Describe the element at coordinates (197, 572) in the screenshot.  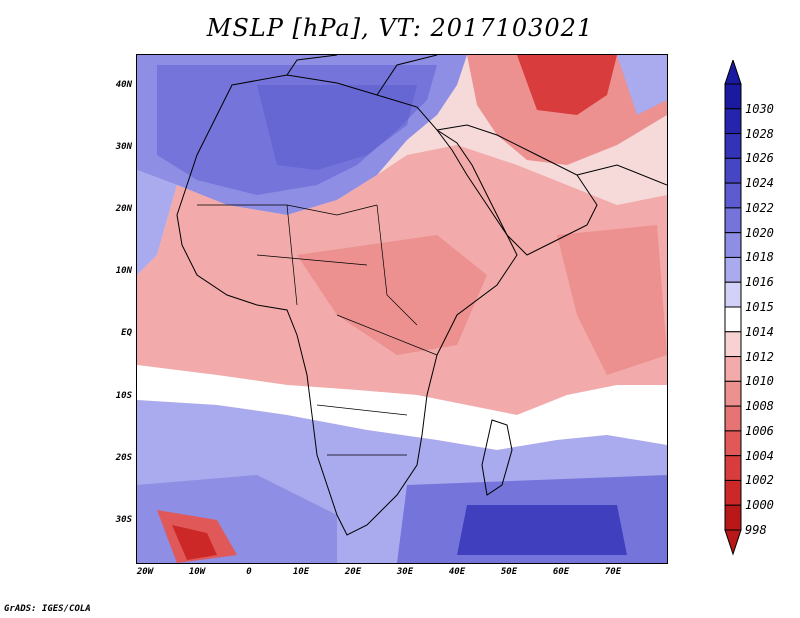
I see `x-tick-10w: 10W` at that location.